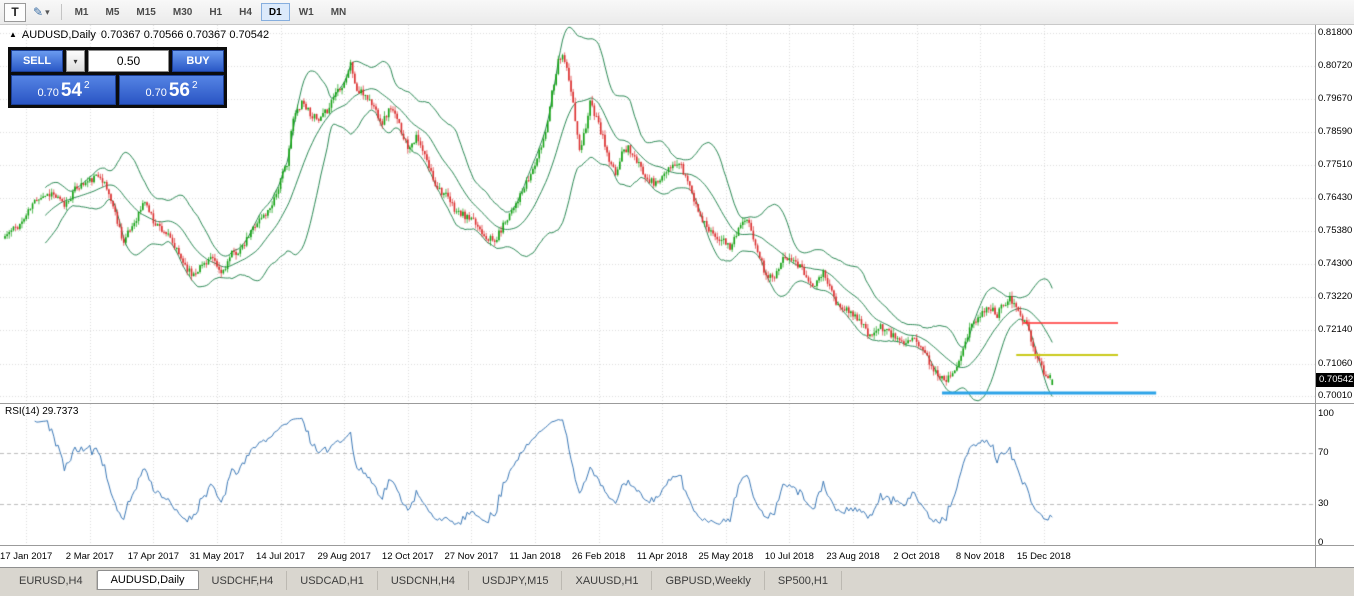 The height and width of the screenshot is (596, 1354). I want to click on buy-button: BUY, so click(198, 61).